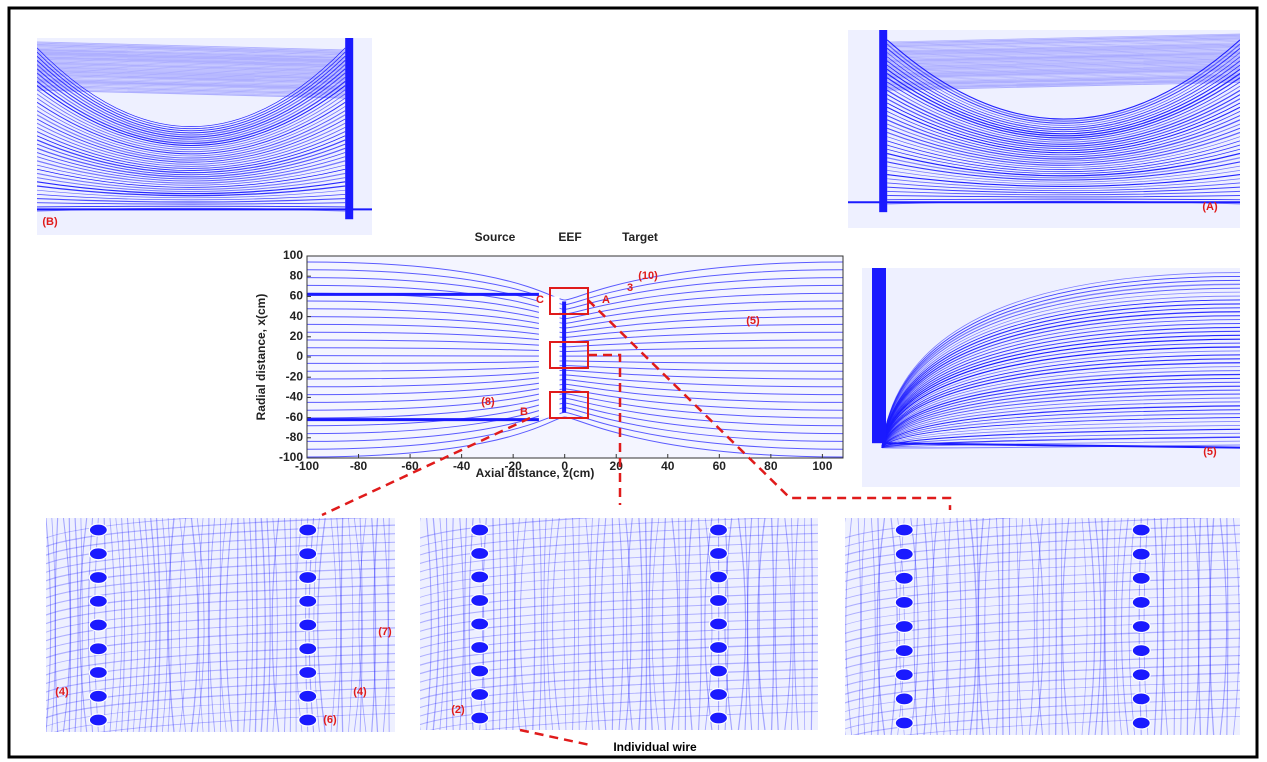 The height and width of the screenshot is (762, 1267). What do you see at coordinates (295, 417) in the screenshot?
I see `y-tick-label: -60` at bounding box center [295, 417].